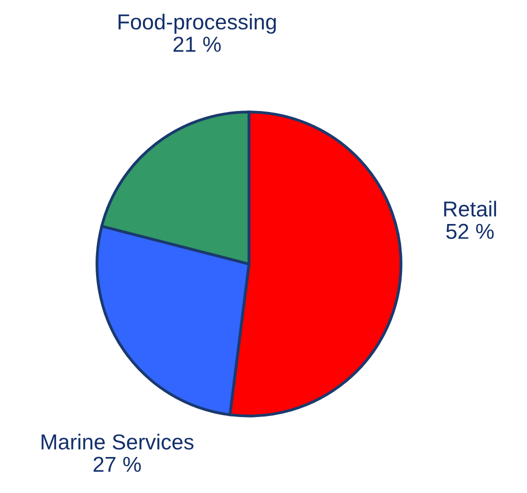 This screenshot has width=527, height=493. Describe the element at coordinates (197, 44) in the screenshot. I see `data-label: 21 %` at that location.